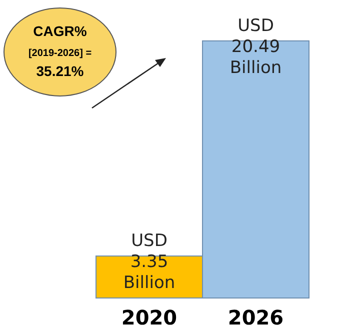  What do you see at coordinates (149, 261) in the screenshot?
I see `data-label: USD 3.35 Billion` at bounding box center [149, 261].